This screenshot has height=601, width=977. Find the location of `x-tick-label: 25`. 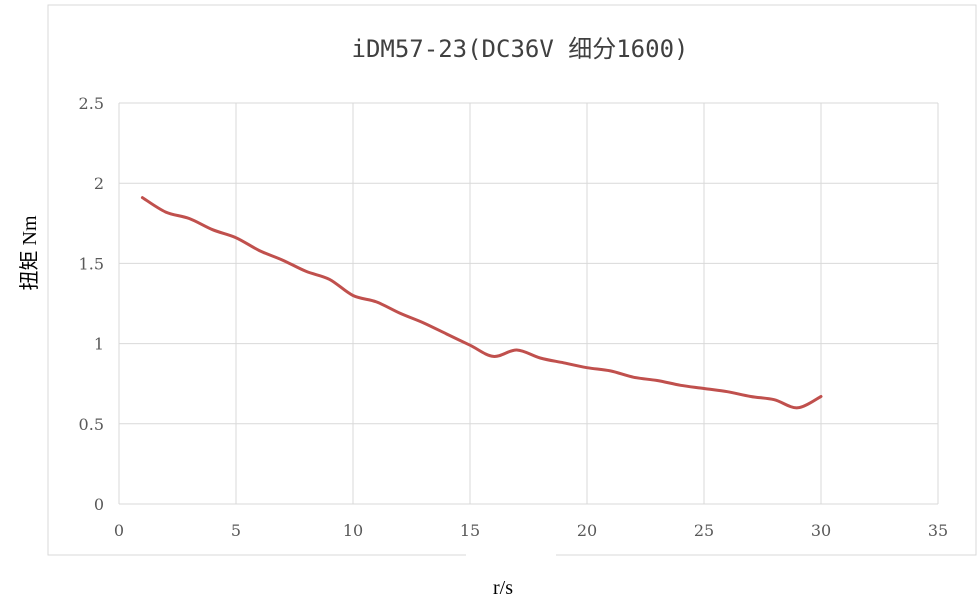

x-tick-label: 25 is located at coordinates (704, 530).